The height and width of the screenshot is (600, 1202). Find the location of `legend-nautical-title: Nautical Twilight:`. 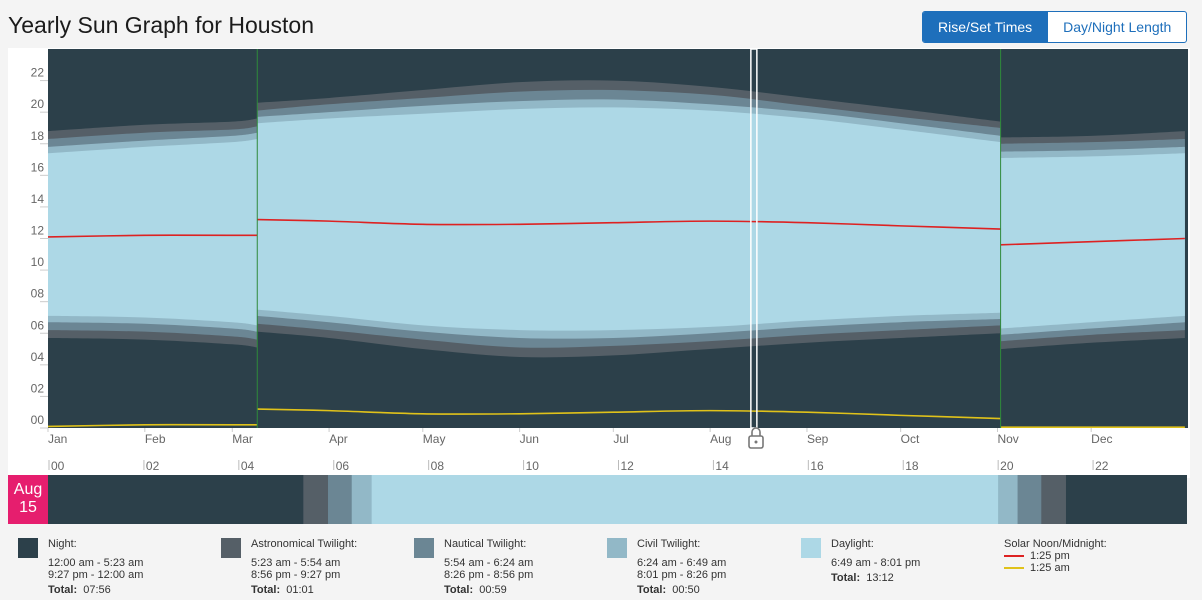

legend-nautical-title: Nautical Twilight: is located at coordinates (485, 544).